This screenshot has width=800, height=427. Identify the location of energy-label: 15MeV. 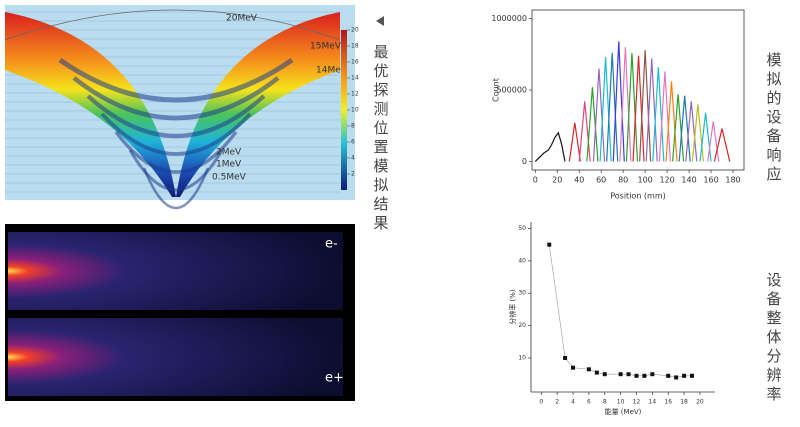
(326, 47).